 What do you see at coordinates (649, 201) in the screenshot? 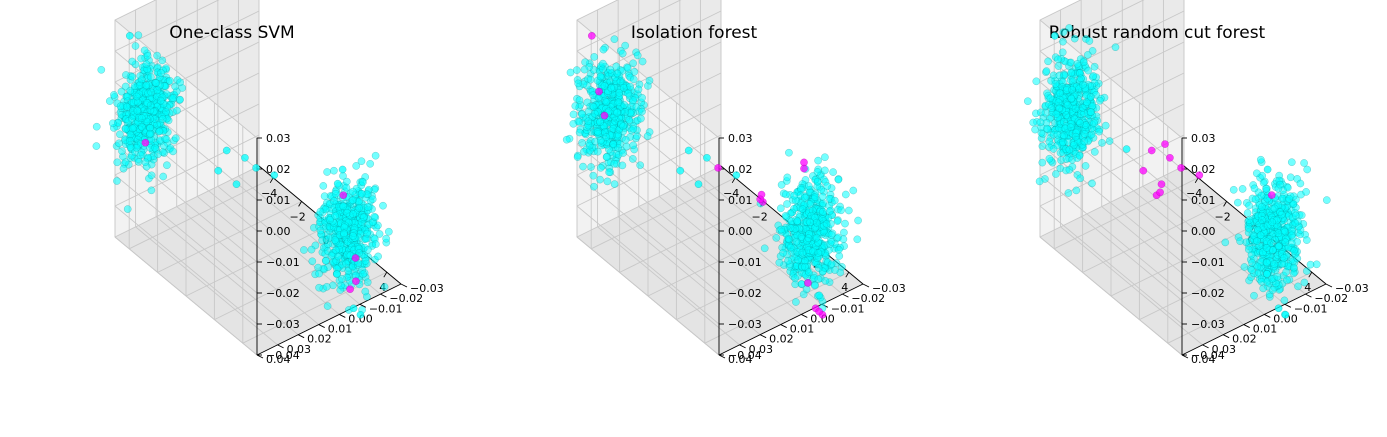
I see `grid-z` at bounding box center [649, 201].